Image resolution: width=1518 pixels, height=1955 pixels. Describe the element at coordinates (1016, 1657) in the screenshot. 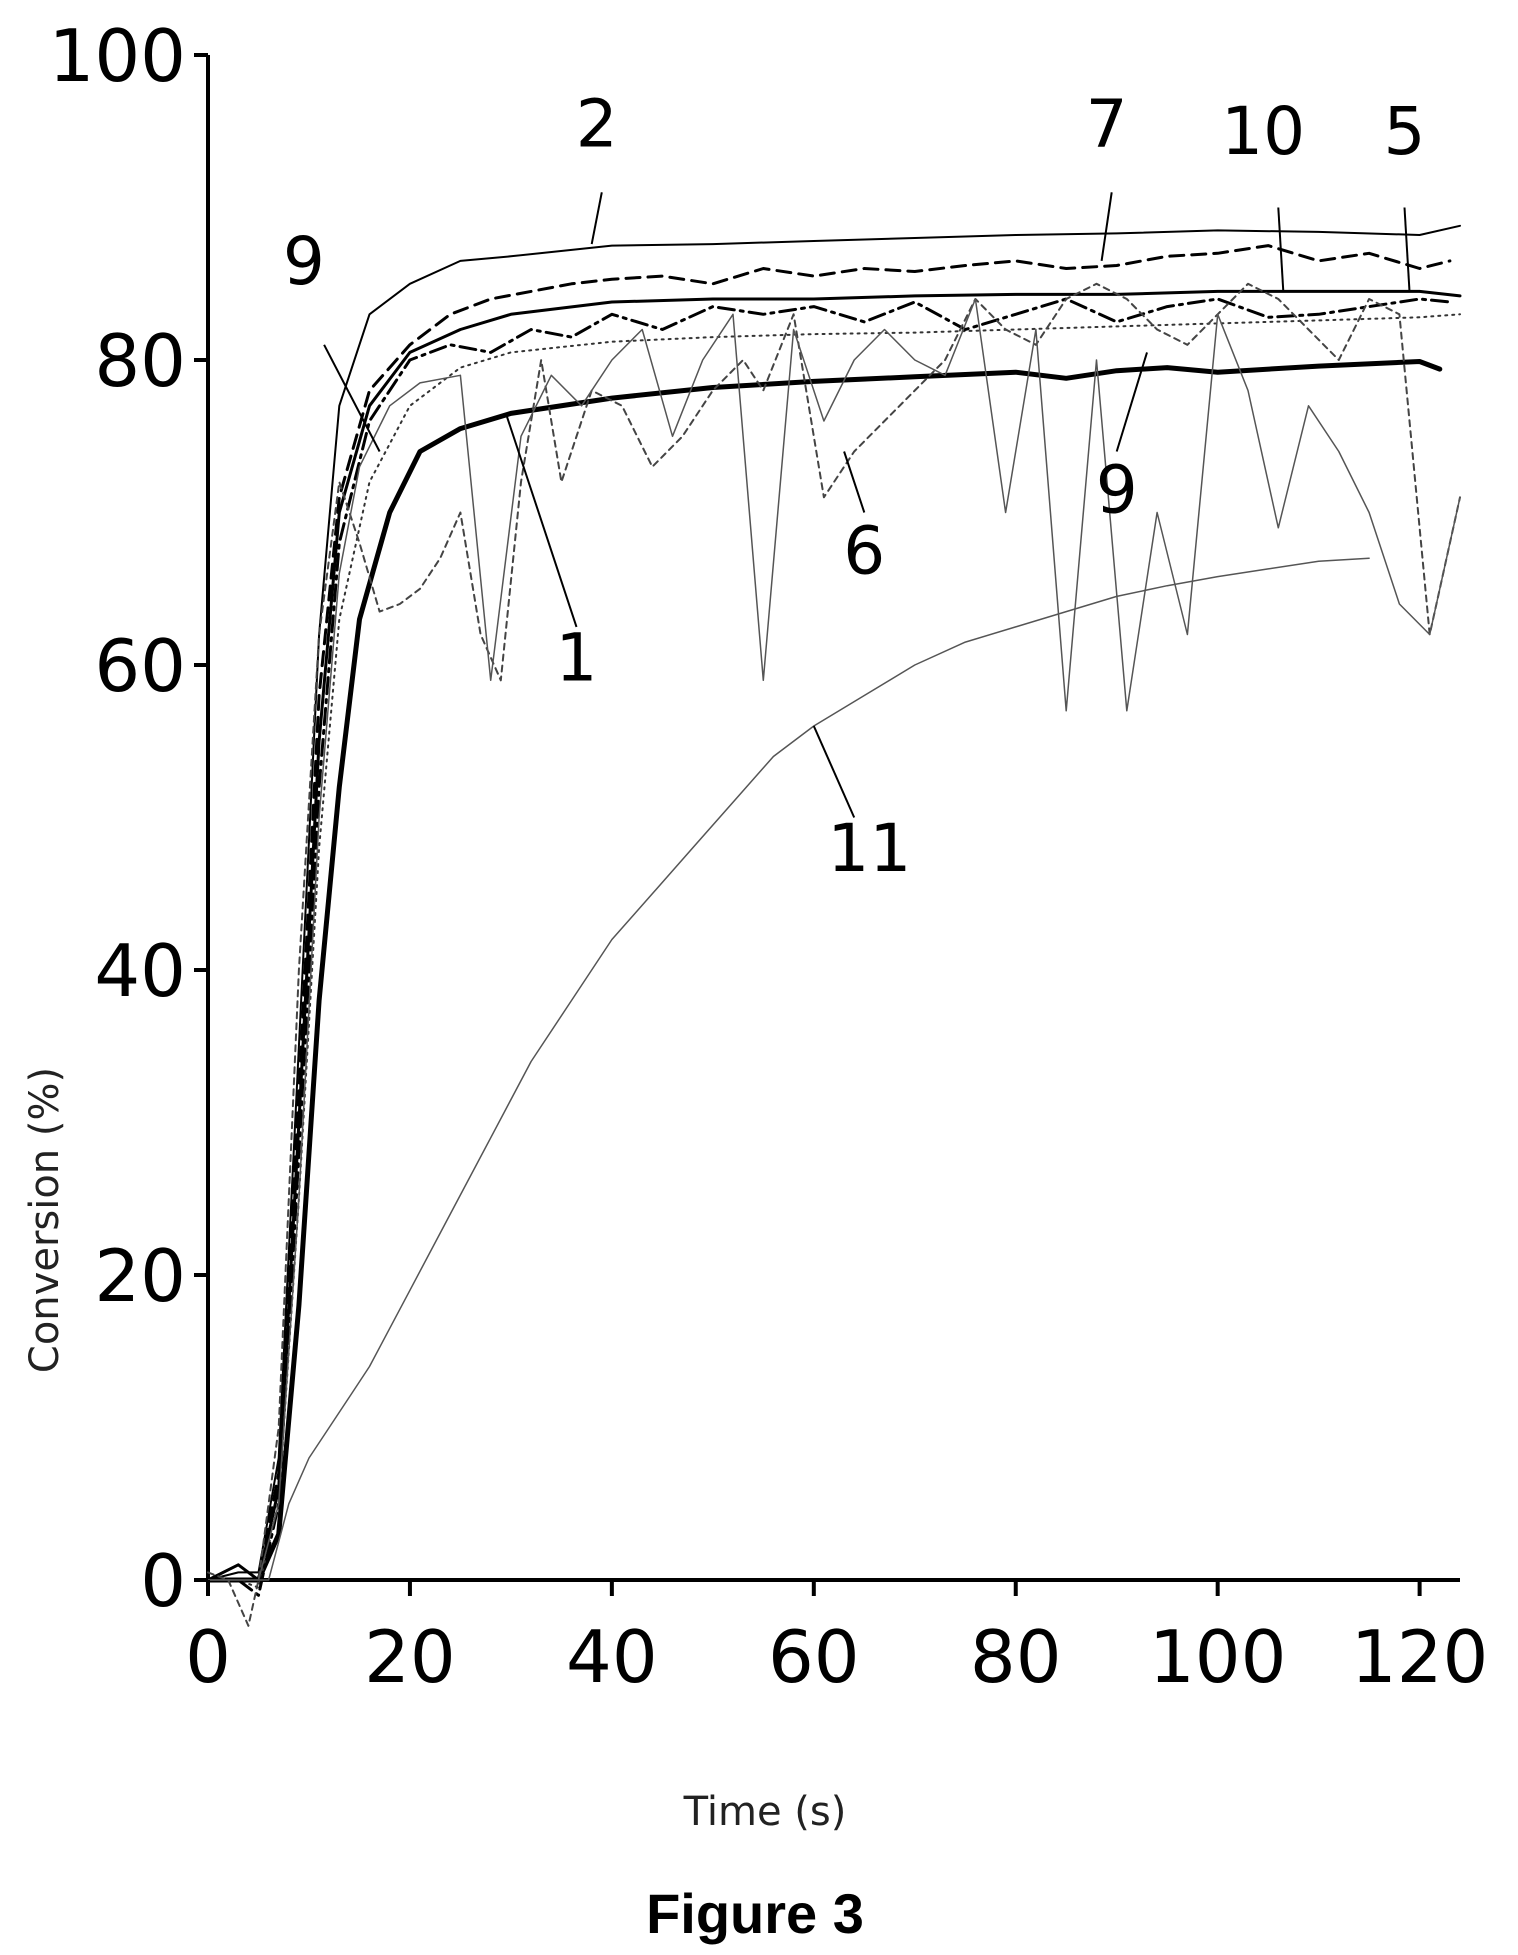

I see `x-tick-label: 80` at that location.